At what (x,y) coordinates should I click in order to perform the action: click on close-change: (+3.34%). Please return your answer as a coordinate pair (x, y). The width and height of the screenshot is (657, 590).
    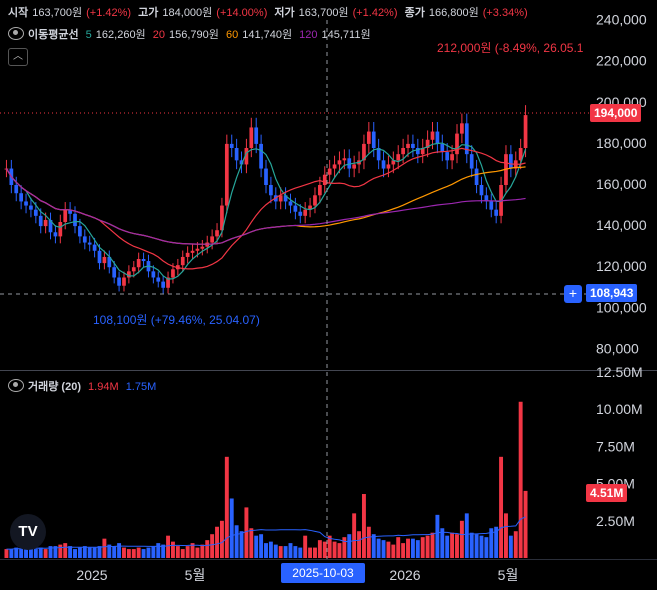
    Looking at the image, I should click on (505, 13).